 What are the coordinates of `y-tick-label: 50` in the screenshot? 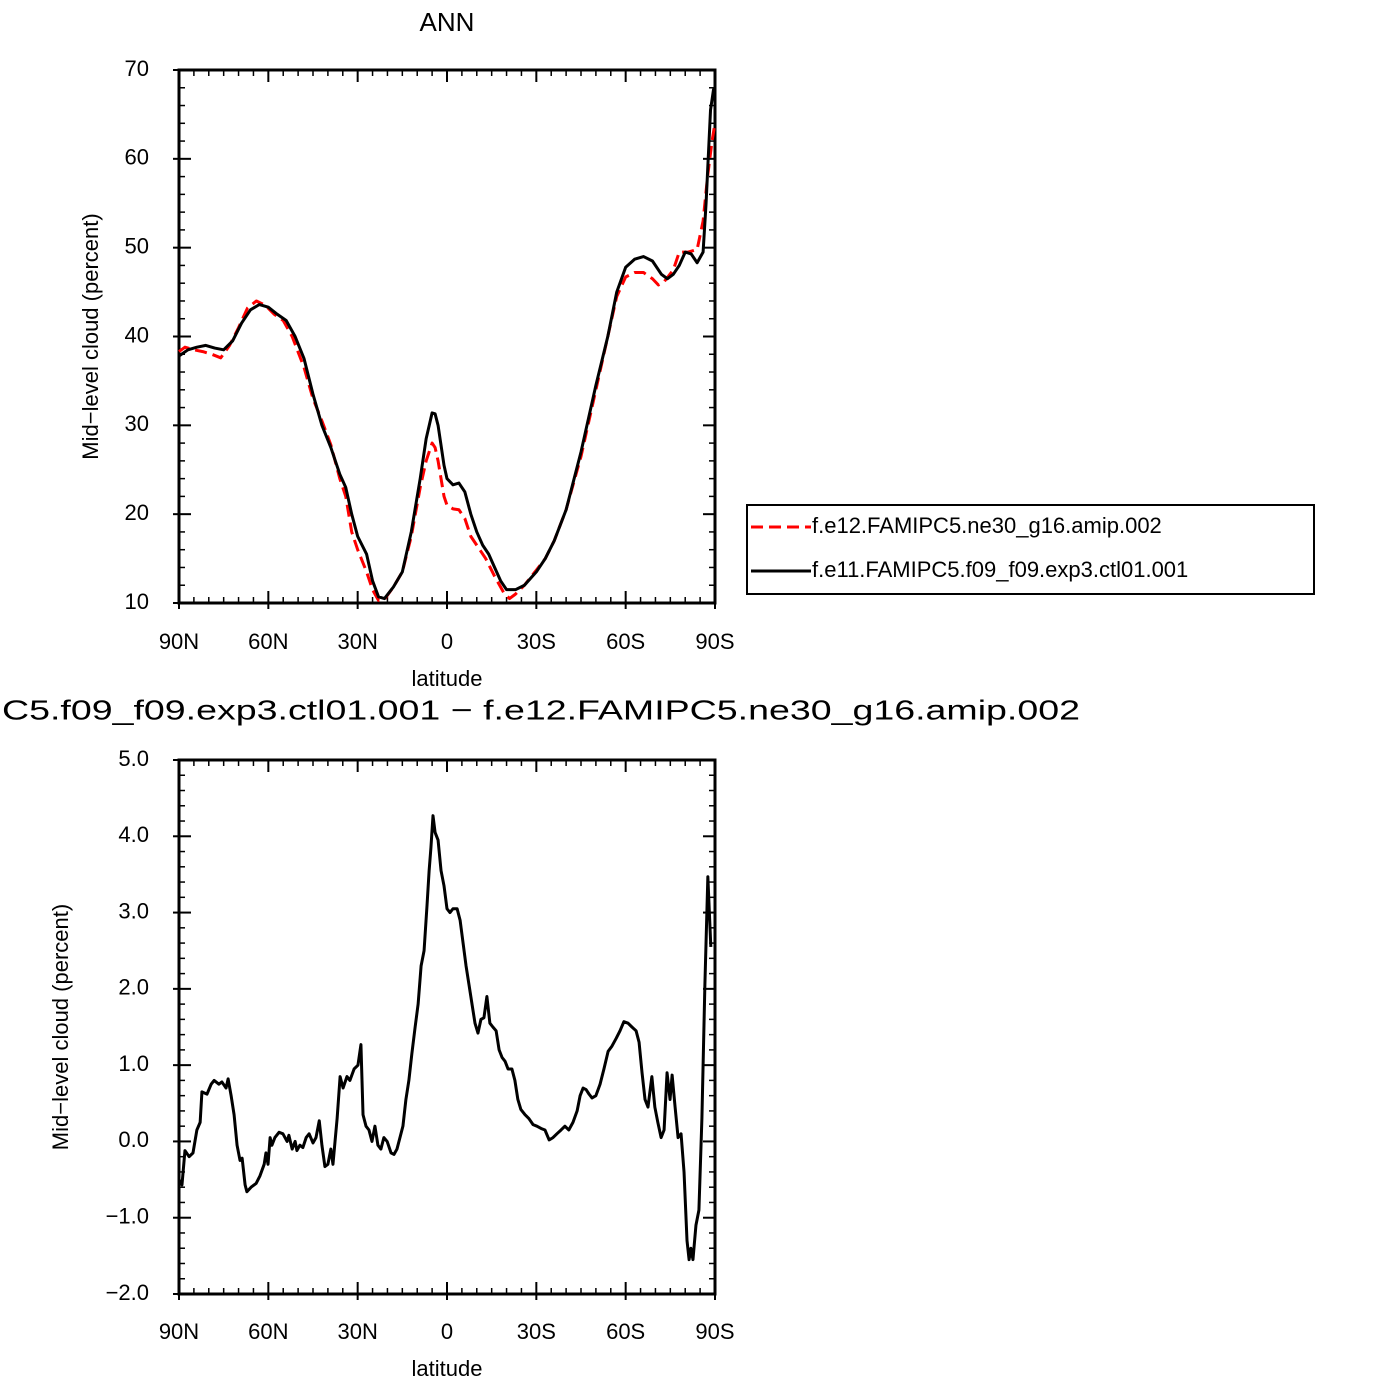 It's located at (137, 245).